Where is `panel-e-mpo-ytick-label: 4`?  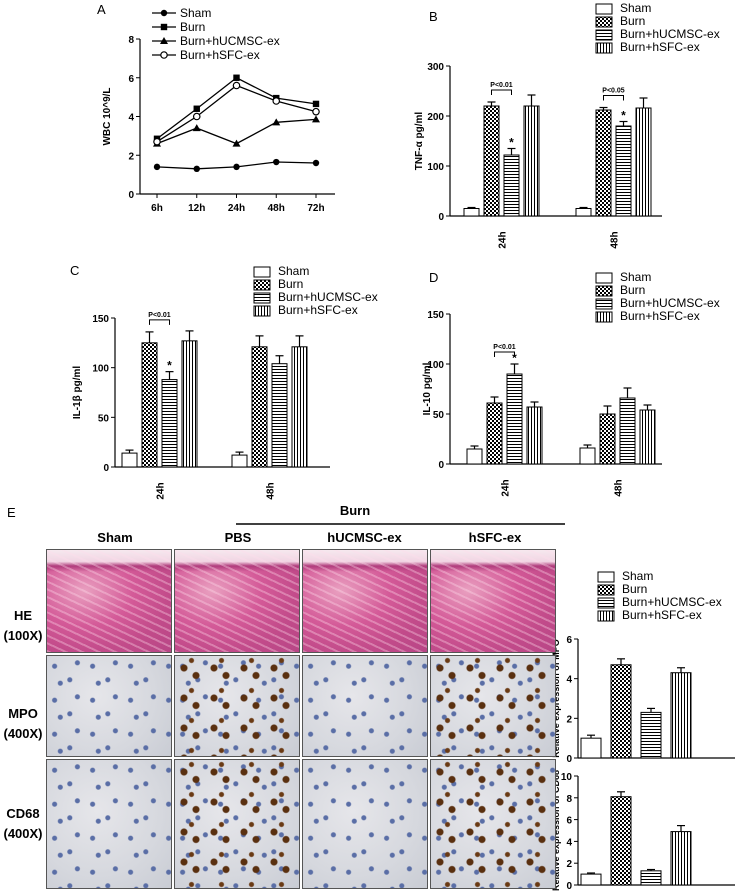 panel-e-mpo-ytick-label: 4 is located at coordinates (569, 680).